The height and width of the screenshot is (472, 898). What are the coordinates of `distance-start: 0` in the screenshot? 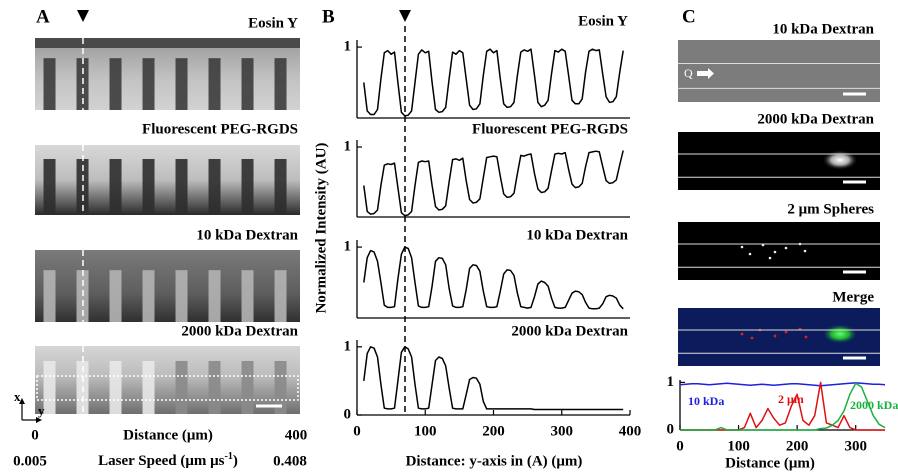 It's located at (35, 435).